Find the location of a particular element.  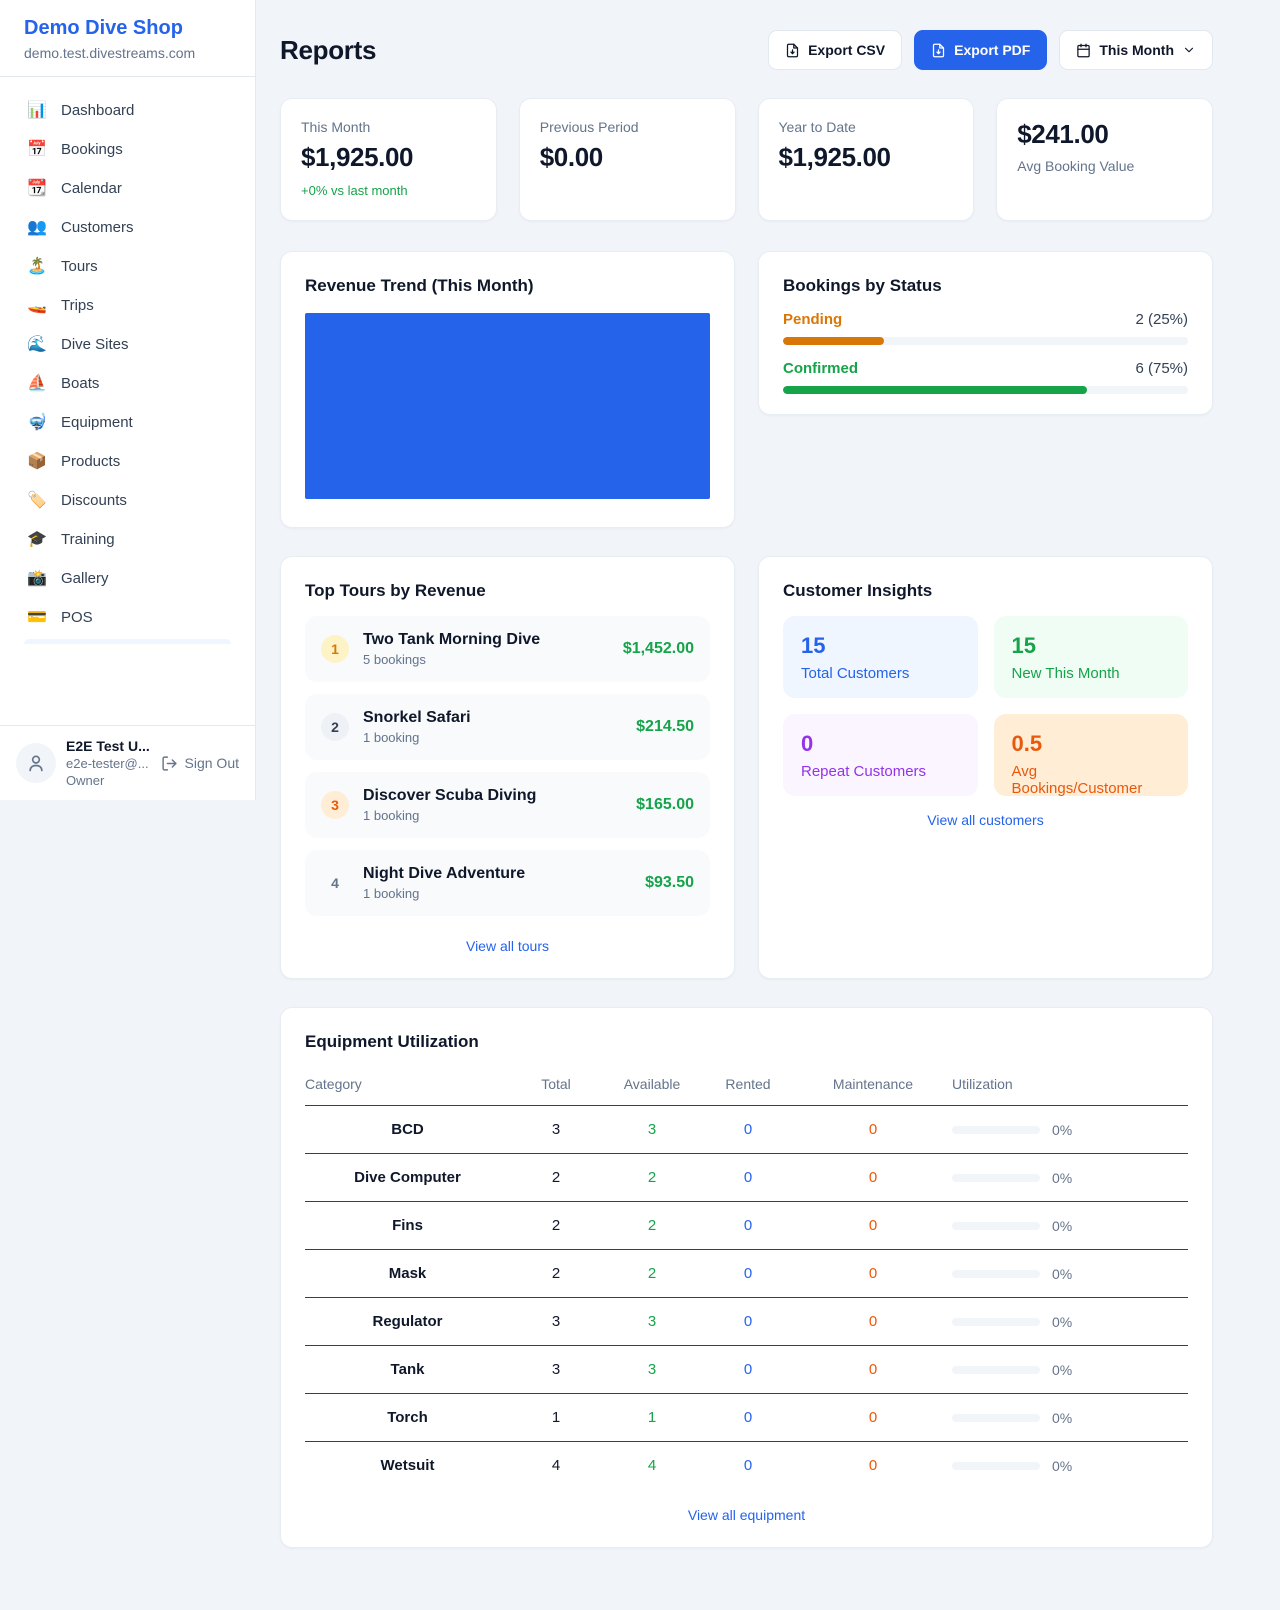

sidebar-item-discounts: 🏷️ Discounts is located at coordinates (127, 500).